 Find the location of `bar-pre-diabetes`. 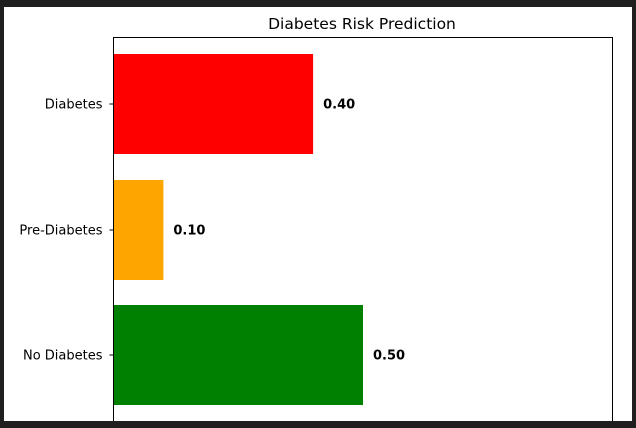

bar-pre-diabetes is located at coordinates (138, 230).